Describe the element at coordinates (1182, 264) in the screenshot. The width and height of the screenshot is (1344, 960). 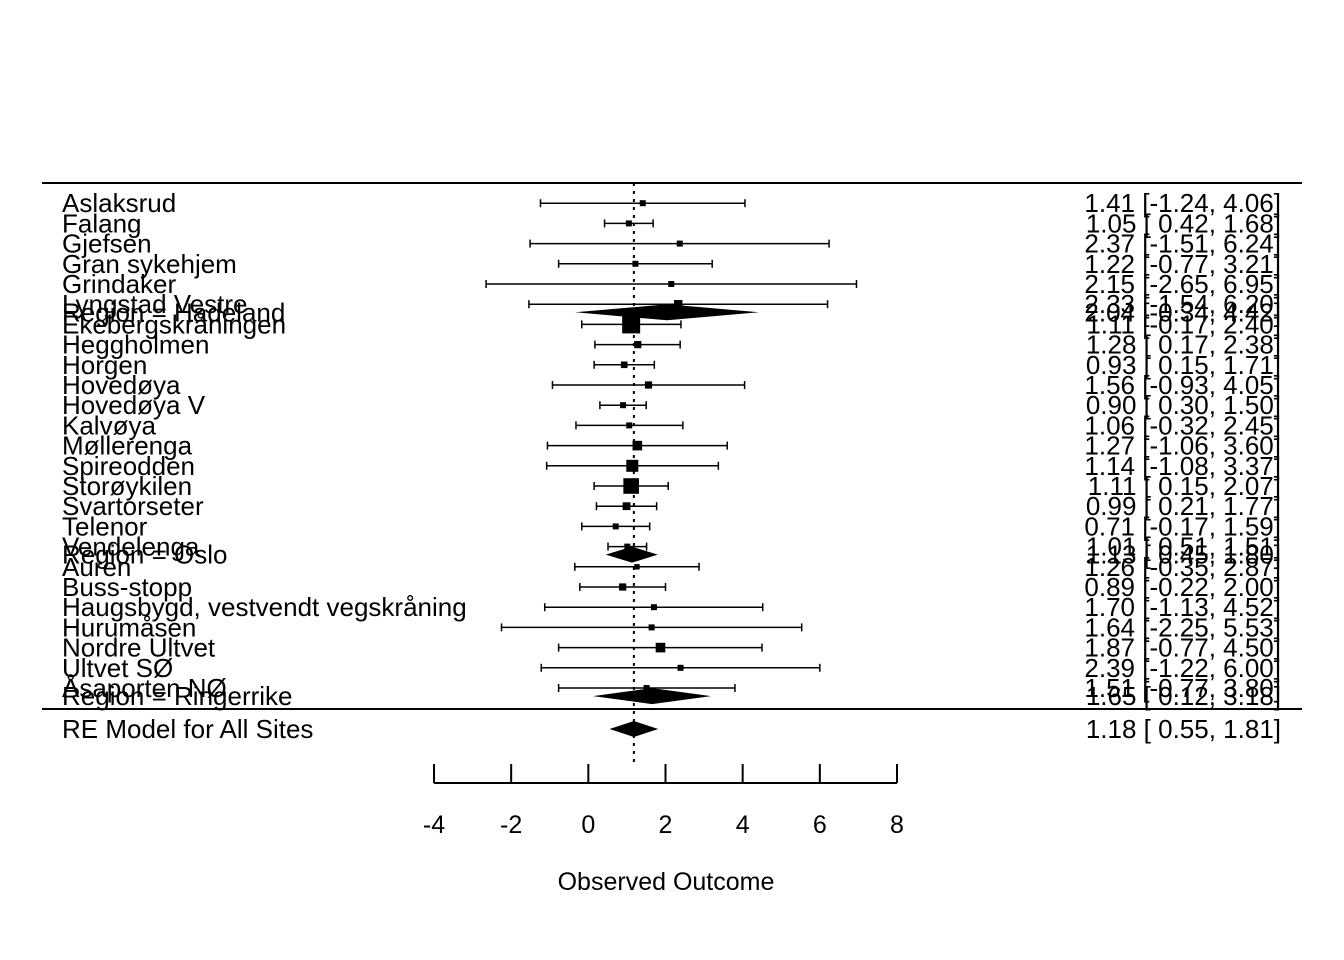
I see `study-ci-text: 1.22 [-0.77, 3.21]` at that location.